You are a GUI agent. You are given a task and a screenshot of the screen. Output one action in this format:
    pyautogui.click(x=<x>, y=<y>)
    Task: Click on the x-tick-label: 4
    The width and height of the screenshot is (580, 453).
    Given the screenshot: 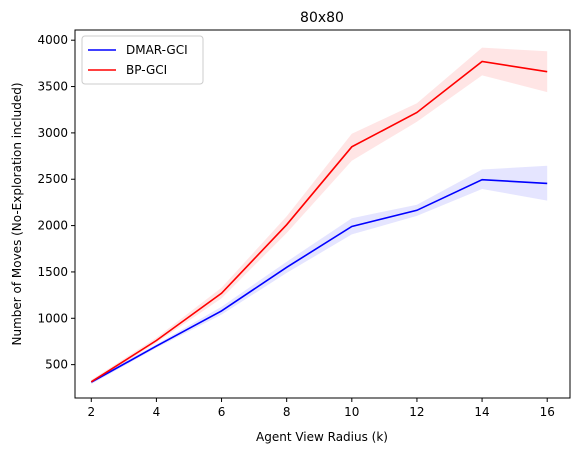 What is the action you would take?
    pyautogui.click(x=157, y=412)
    